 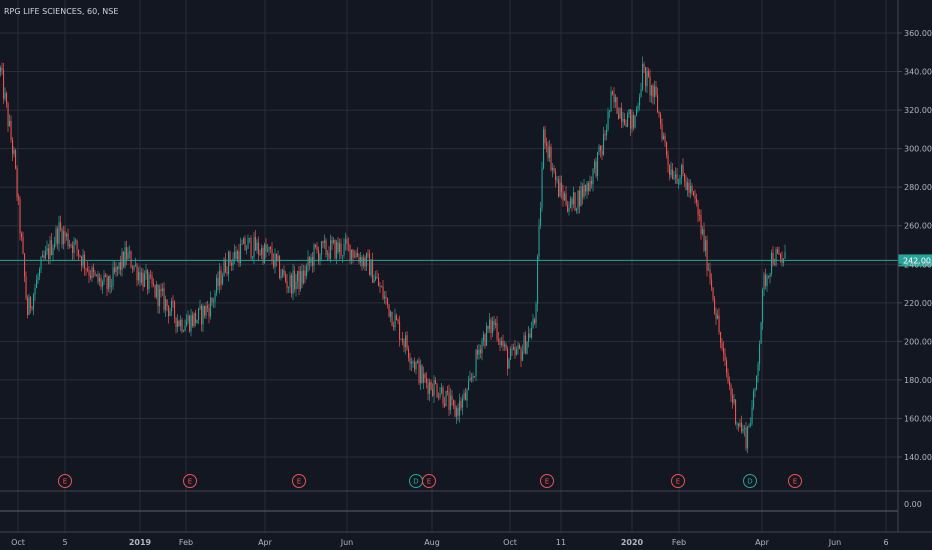 What do you see at coordinates (432, 542) in the screenshot?
I see `x-tick-label: Aug` at bounding box center [432, 542].